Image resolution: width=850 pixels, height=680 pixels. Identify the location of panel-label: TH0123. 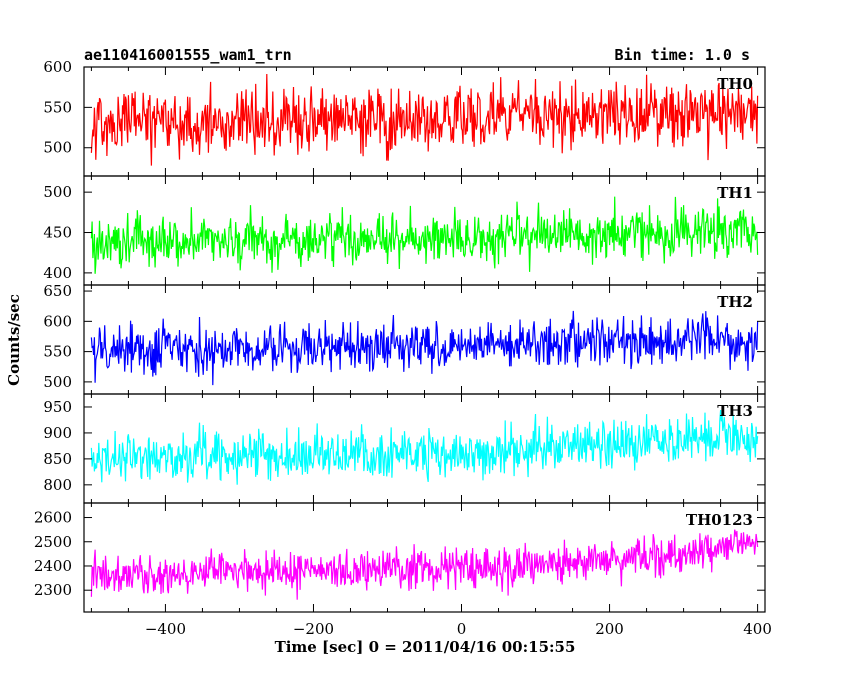
(719, 520).